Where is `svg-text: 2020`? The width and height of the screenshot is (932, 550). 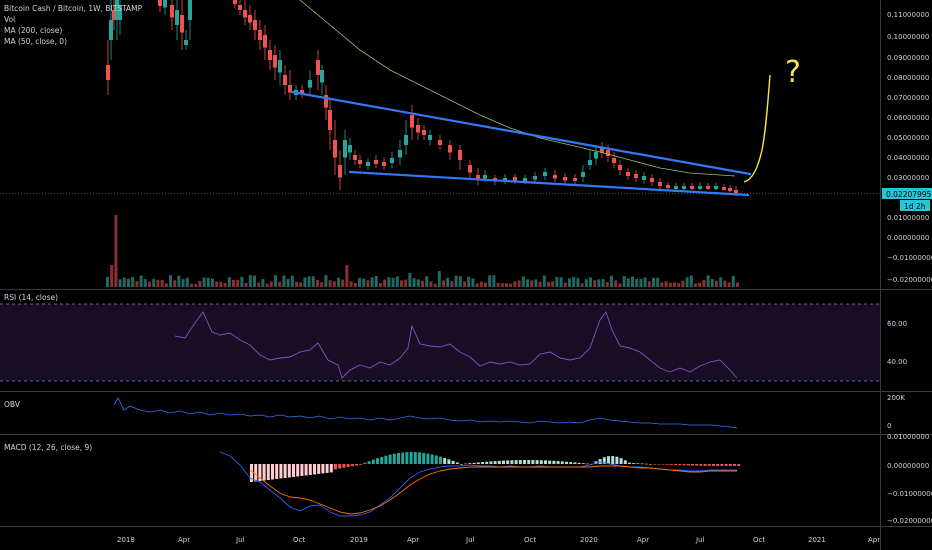 svg-text: 2020 is located at coordinates (589, 540).